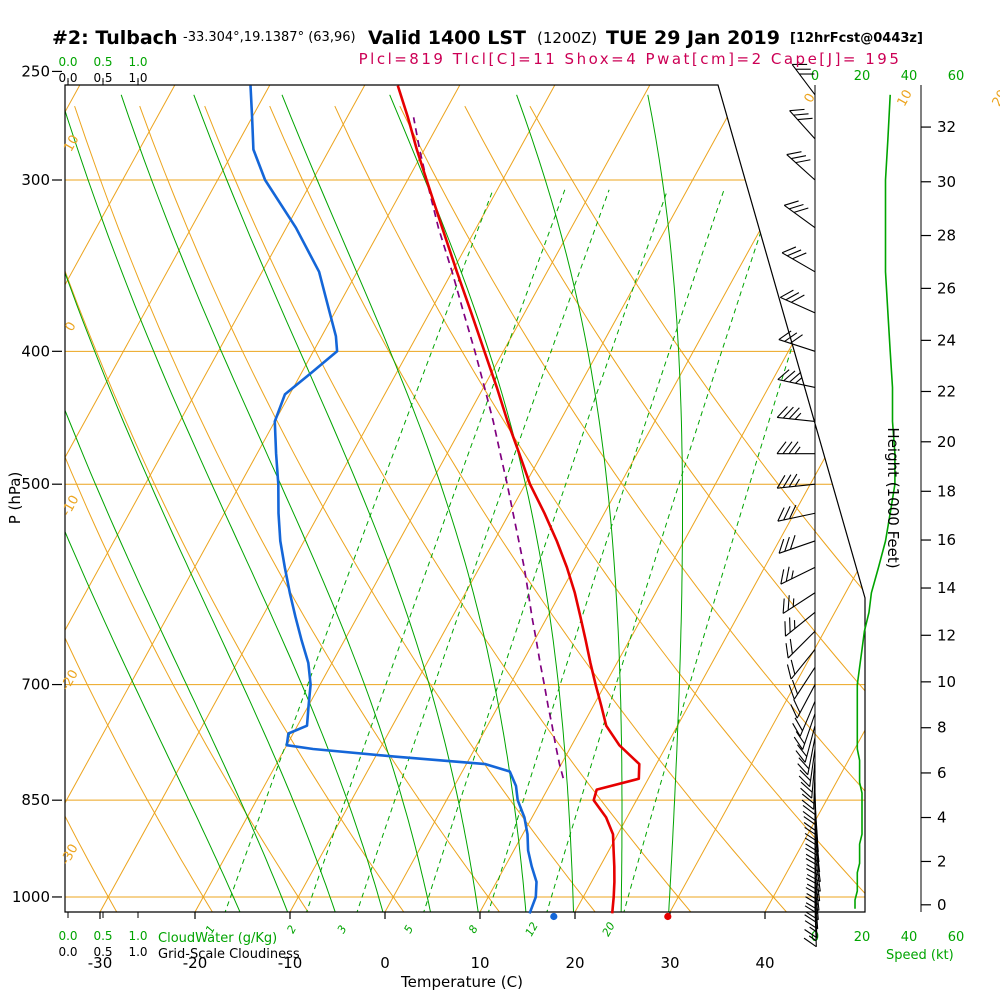 The image size is (1000, 1000). What do you see at coordinates (995, 98) in the screenshot?
I see `isotherm-label-20: 20` at bounding box center [995, 98].